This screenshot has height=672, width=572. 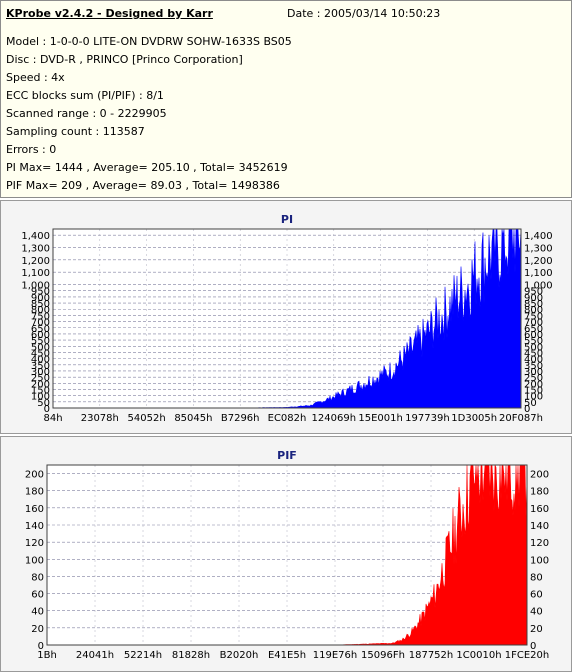 What do you see at coordinates (40, 323) in the screenshot?
I see `y-tick-label-left: 700` at bounding box center [40, 323].